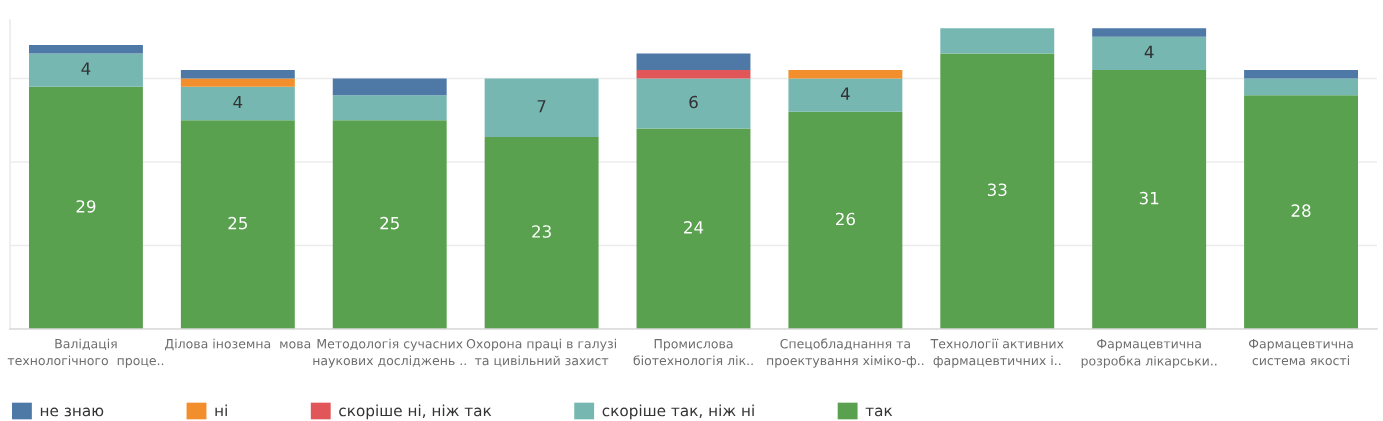 Image resolution: width=1383 pixels, height=421 pixels. I want to click on x-tick-label: Ділова іноземна мова, so click(238, 344).